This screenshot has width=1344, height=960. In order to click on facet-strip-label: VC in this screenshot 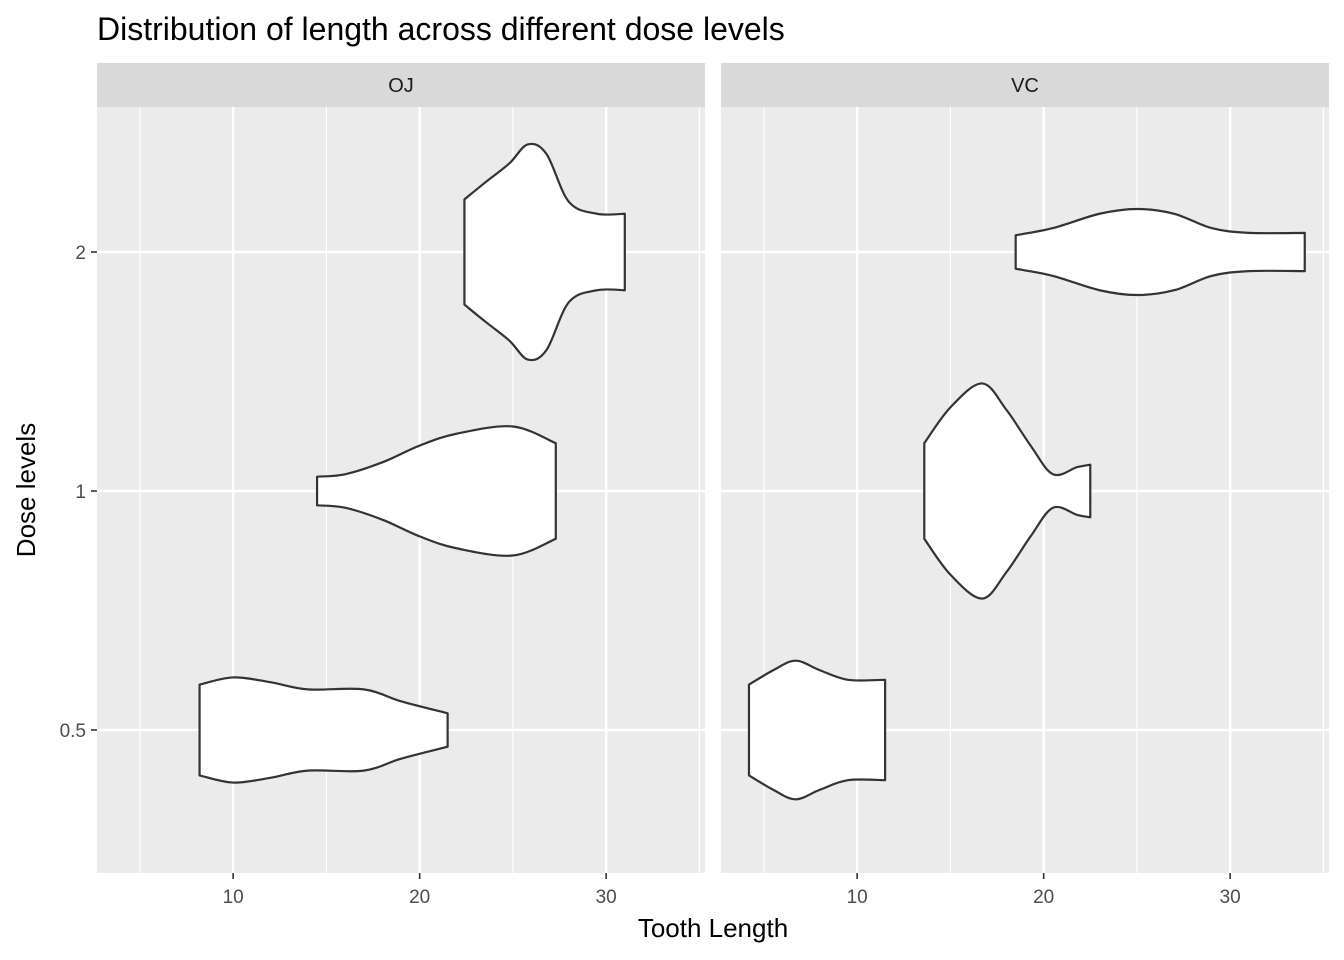, I will do `click(1025, 86)`.